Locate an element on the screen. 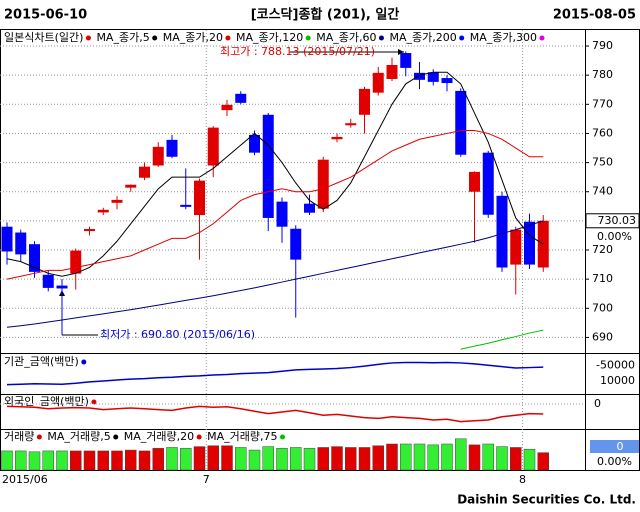 Image resolution: width=640 pixels, height=512 pixels. price-box is located at coordinates (612, 221).